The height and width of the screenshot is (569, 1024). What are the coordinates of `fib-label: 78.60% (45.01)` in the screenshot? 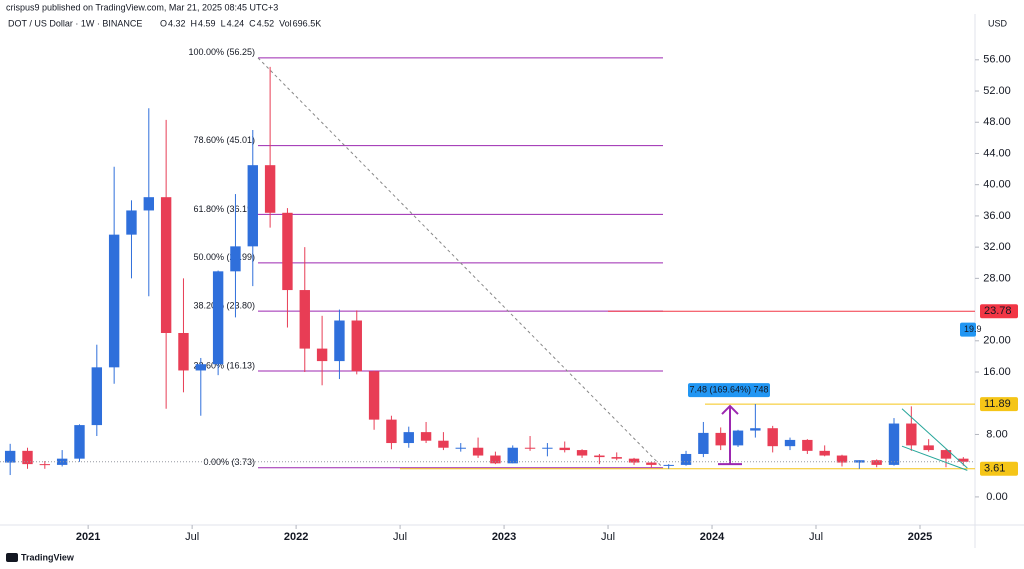 It's located at (224, 140).